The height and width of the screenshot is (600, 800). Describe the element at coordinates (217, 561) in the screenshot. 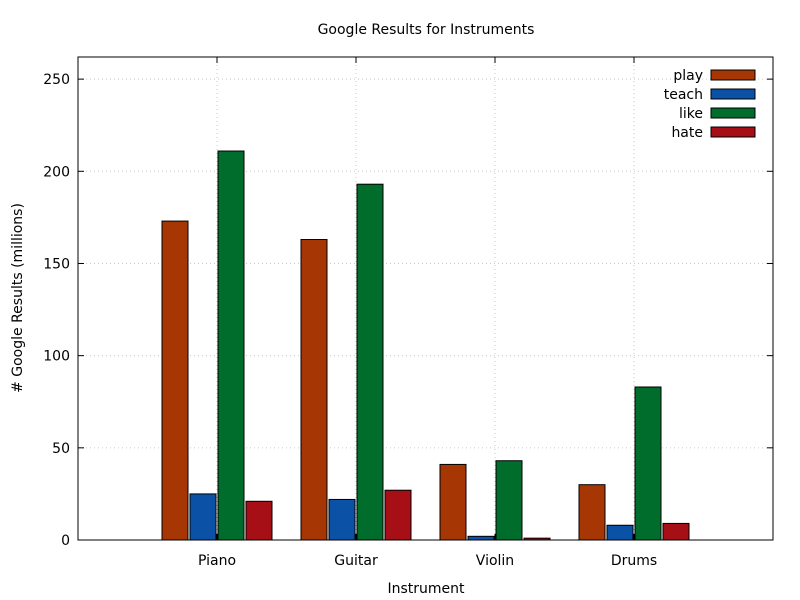

I see `x-tick-label: Piano` at that location.